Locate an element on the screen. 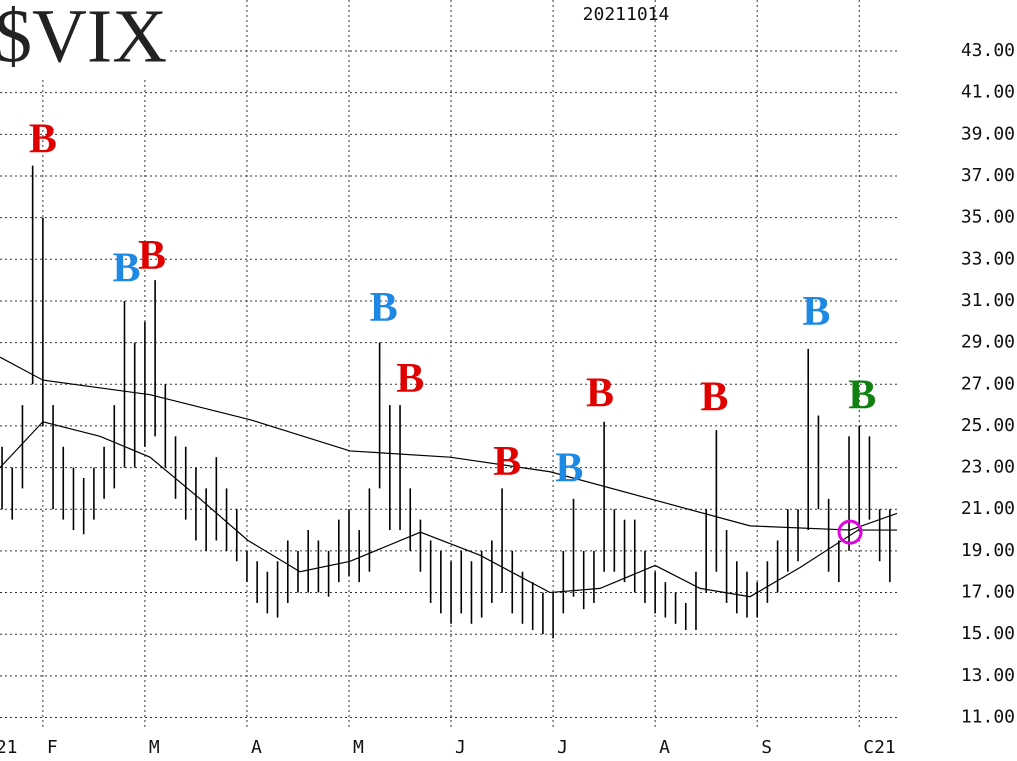  y-tick-label: 17.00 is located at coordinates (988, 592).